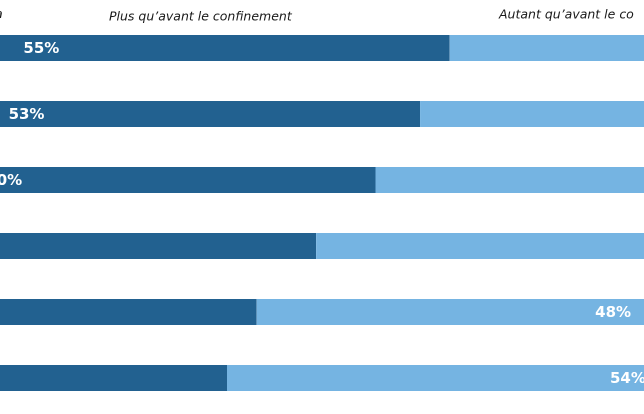 Image resolution: width=644 pixels, height=414 pixels. Describe the element at coordinates (11, 180) in the screenshot. I see `data-label-row3-series1: 50%` at that location.